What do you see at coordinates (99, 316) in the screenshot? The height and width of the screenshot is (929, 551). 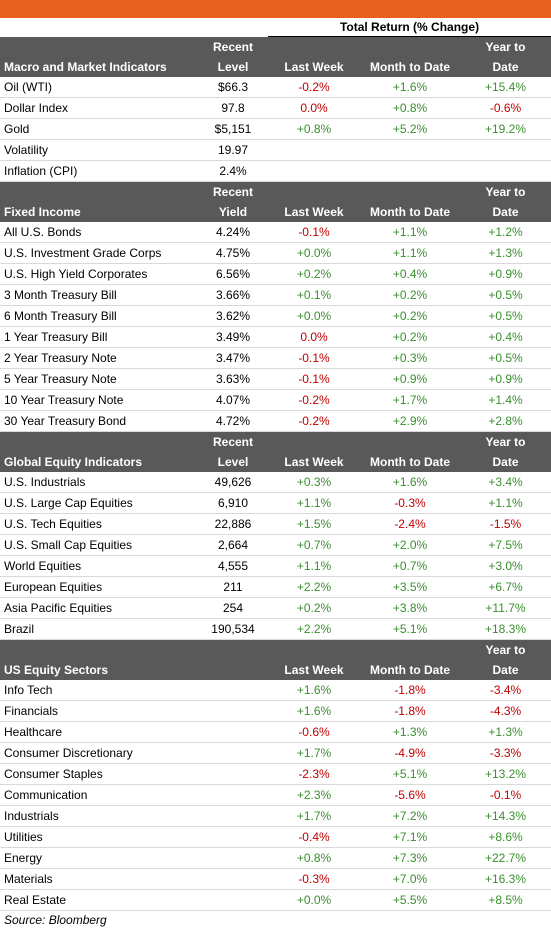 I see `row-label: 6 Month Treasury Bill` at bounding box center [99, 316].